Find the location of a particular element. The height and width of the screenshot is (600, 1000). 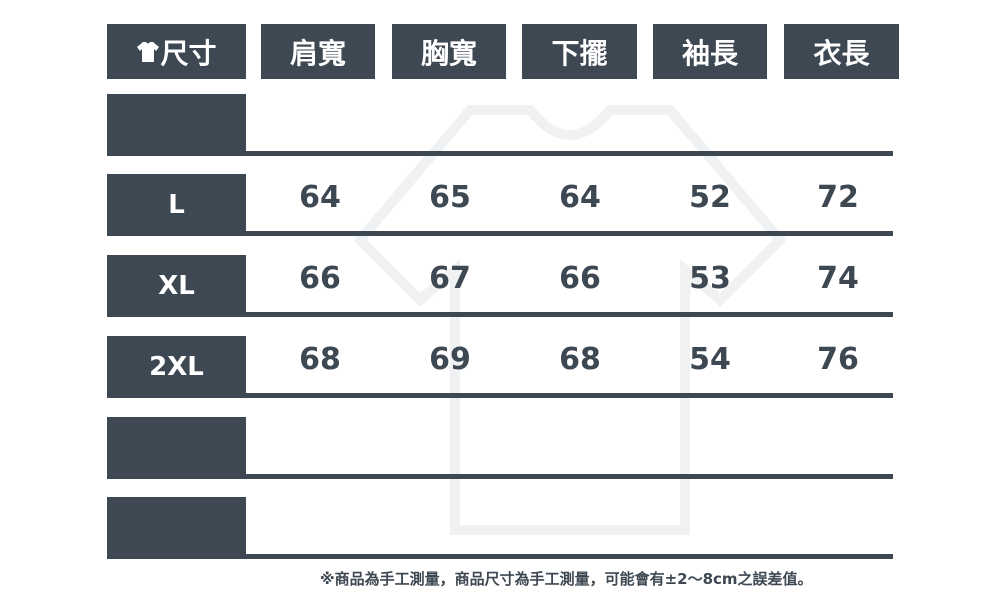

table-row: L 64 65 64 52 72 is located at coordinates (500, 205).